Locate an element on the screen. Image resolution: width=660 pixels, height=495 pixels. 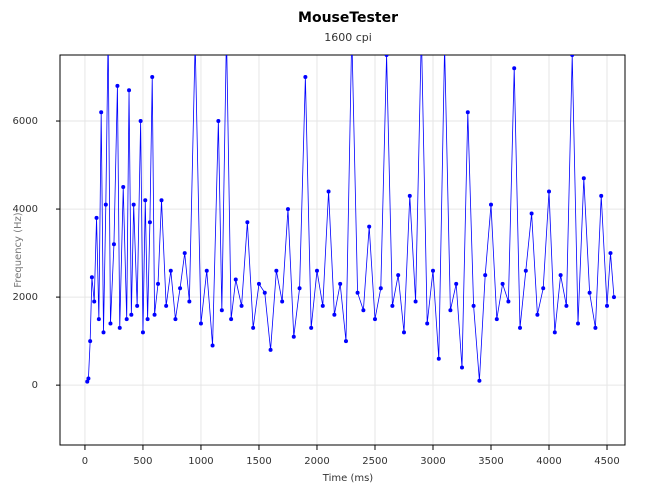
chart-title: MouseTester is located at coordinates (348, 18).